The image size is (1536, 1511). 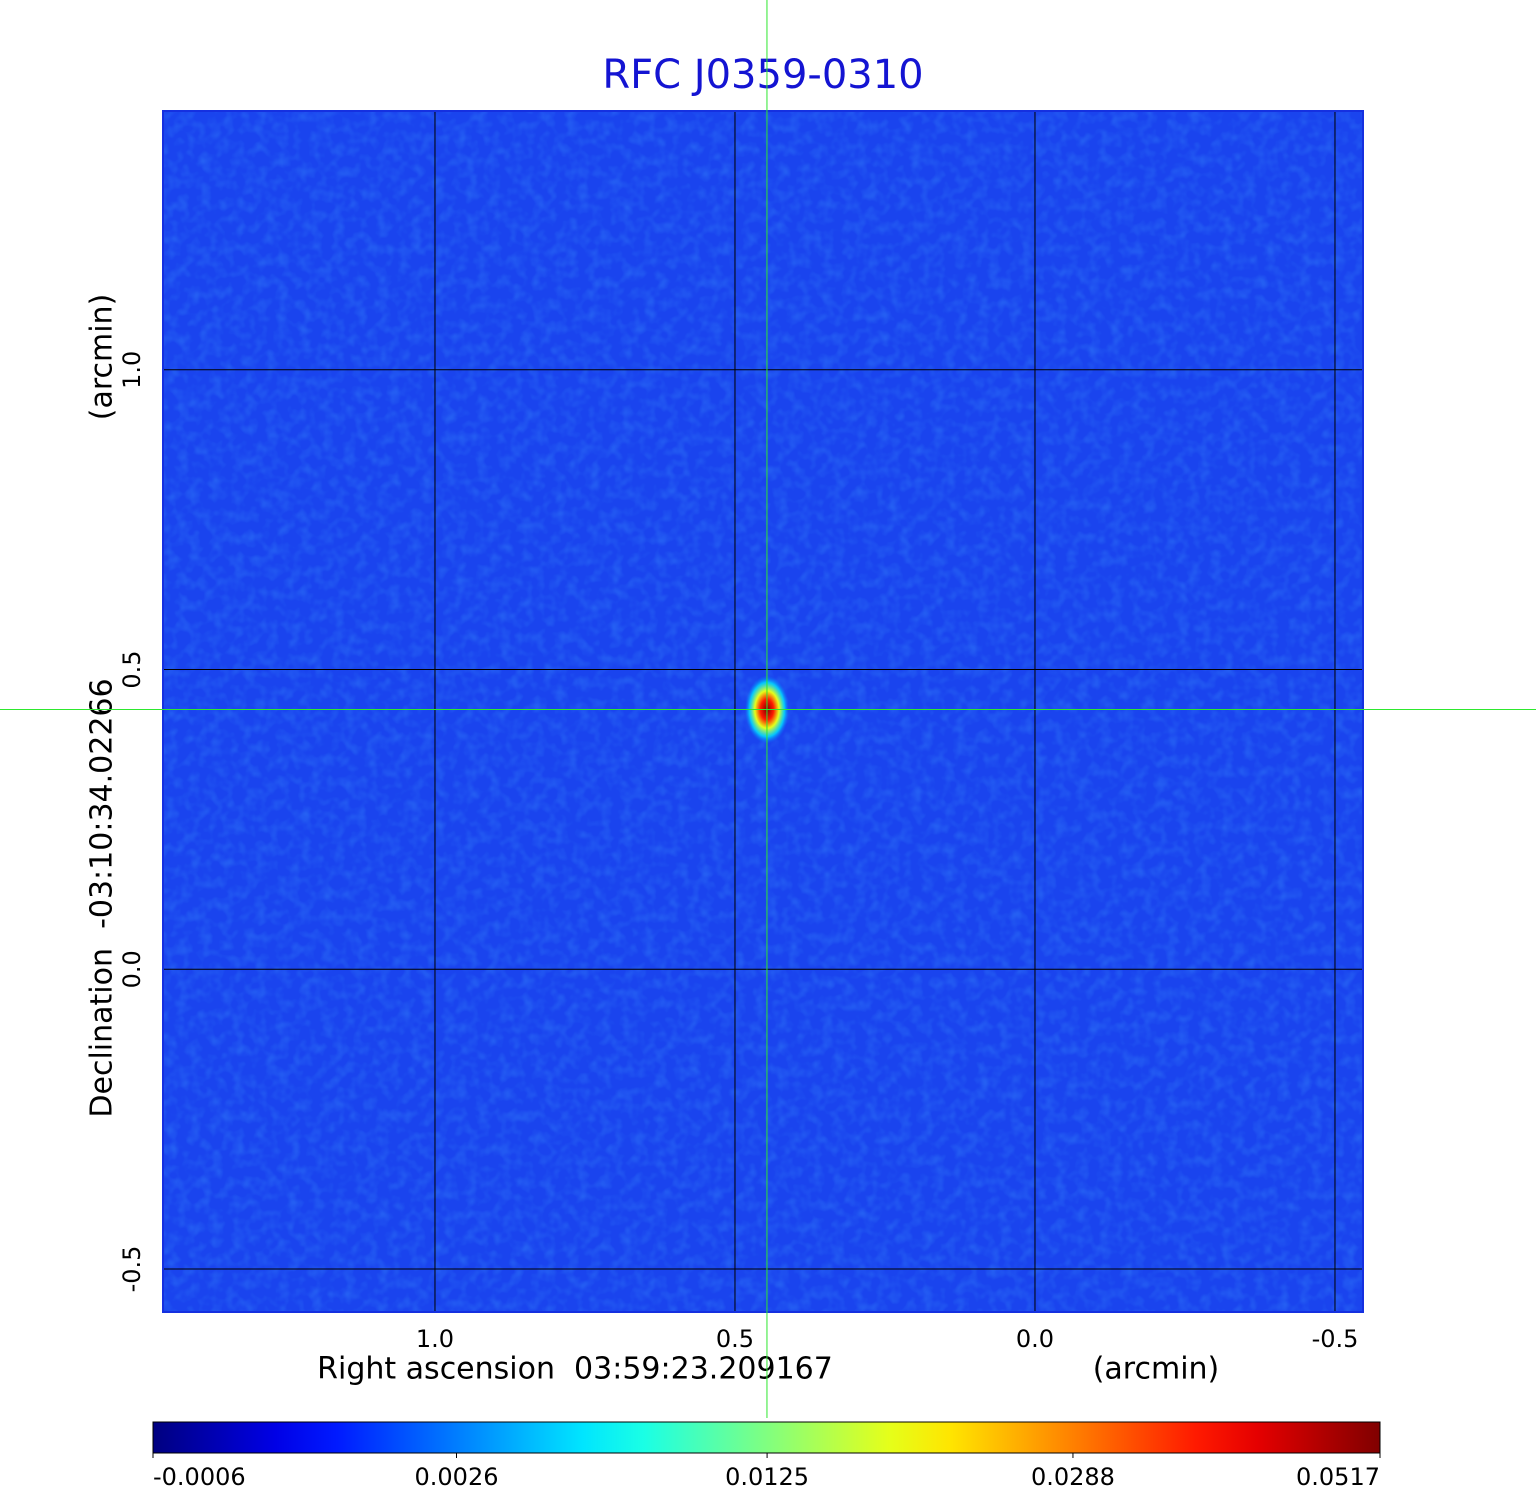 What do you see at coordinates (199, 1477) in the screenshot?
I see `colorbar-tick-label: -0.0006` at bounding box center [199, 1477].